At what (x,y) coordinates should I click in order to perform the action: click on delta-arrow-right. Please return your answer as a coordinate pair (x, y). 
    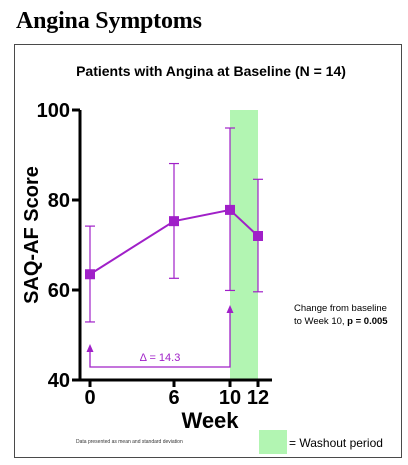
    Looking at the image, I should click on (230, 309).